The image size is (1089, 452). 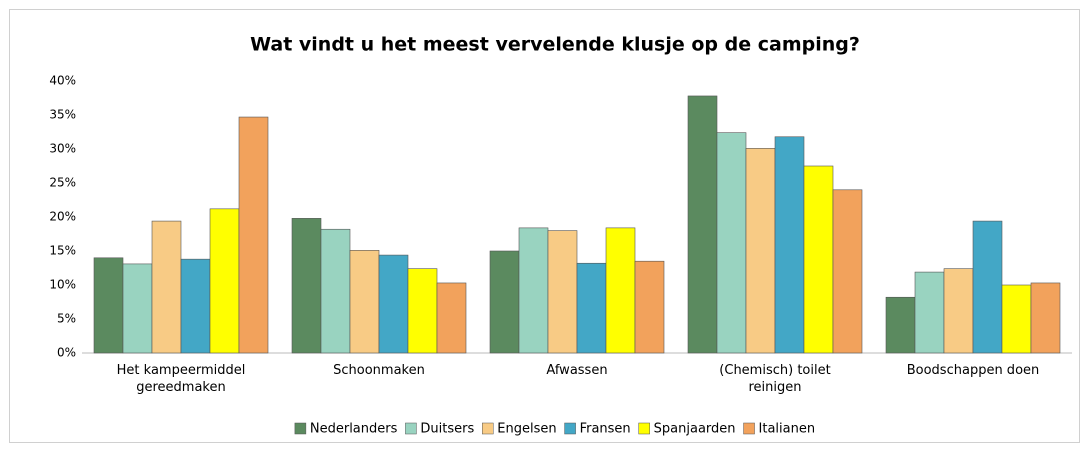 I want to click on legend-label: Engelsen, so click(x=526, y=429).